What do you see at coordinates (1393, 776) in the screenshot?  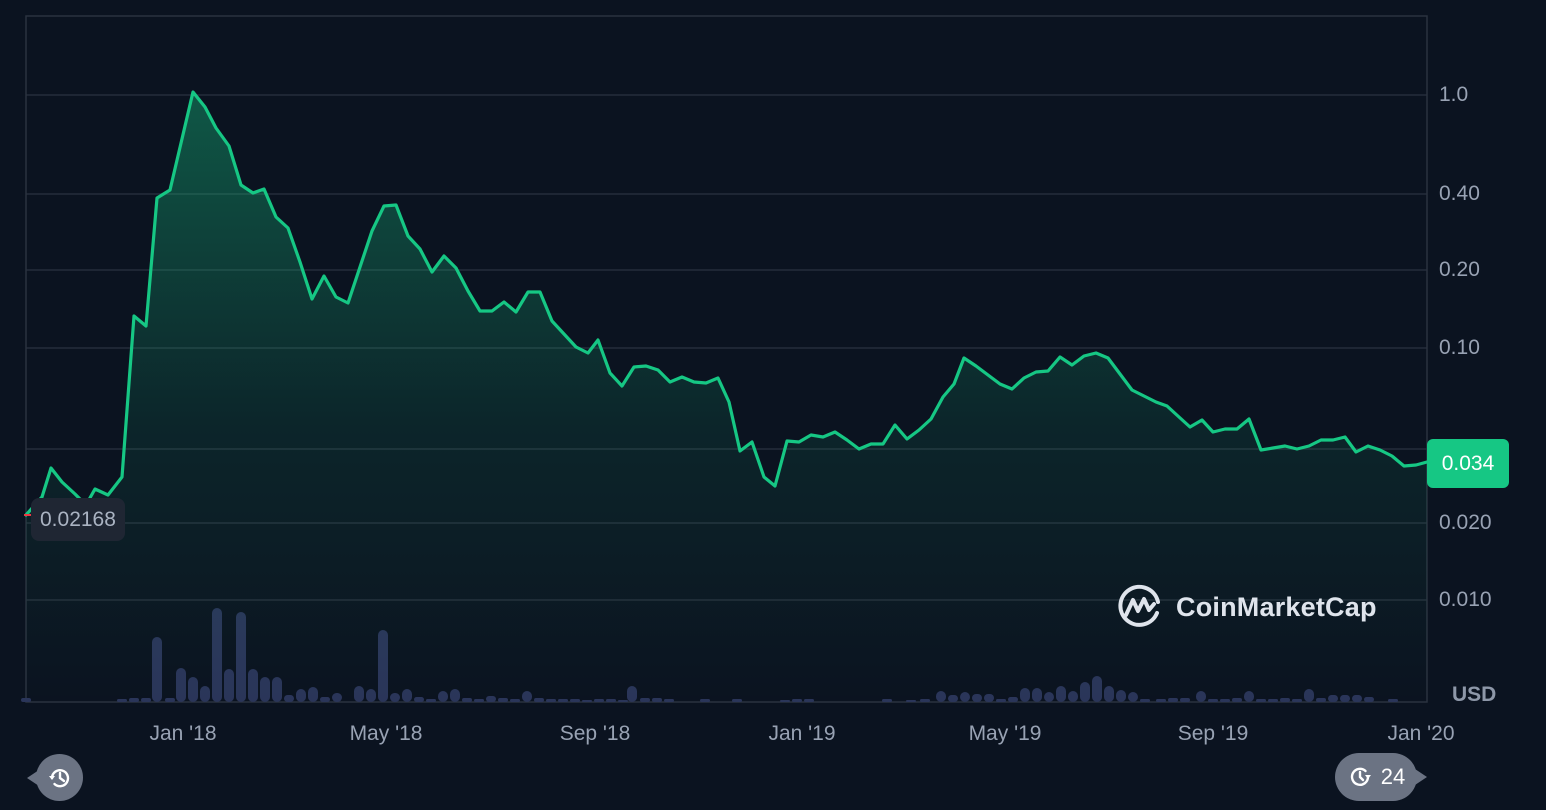 I see `time-range-label: 24` at bounding box center [1393, 776].